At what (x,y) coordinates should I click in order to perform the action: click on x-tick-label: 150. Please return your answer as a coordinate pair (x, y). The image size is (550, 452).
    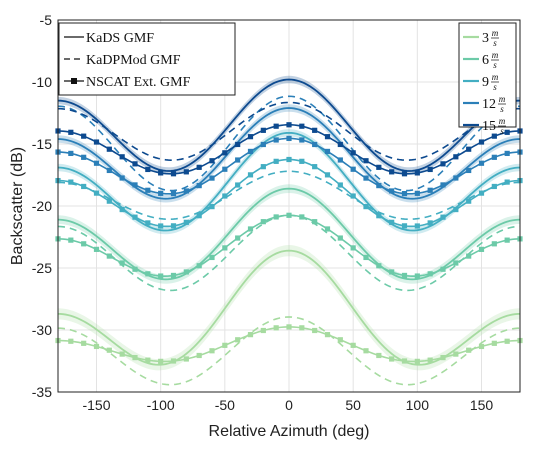
    Looking at the image, I should click on (482, 405).